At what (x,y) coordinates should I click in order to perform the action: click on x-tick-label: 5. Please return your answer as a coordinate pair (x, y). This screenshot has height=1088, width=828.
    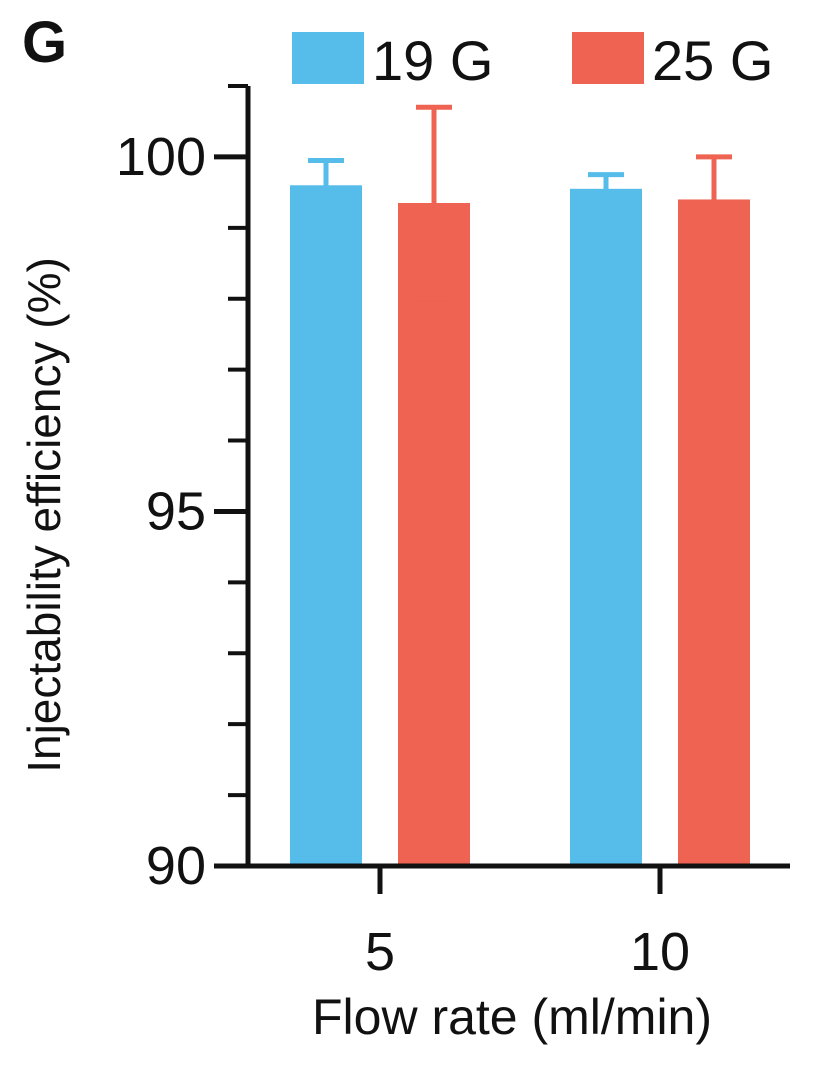
    Looking at the image, I should click on (380, 952).